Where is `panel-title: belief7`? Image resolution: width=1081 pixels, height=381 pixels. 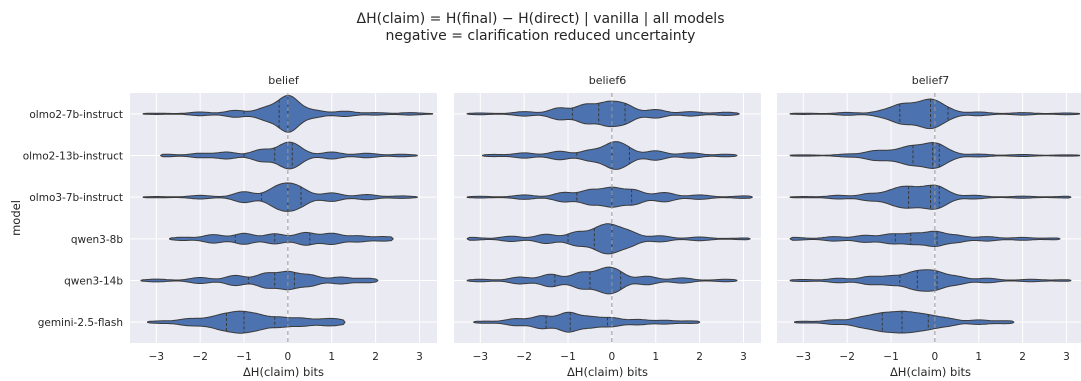 panel-title: belief7 is located at coordinates (931, 80).